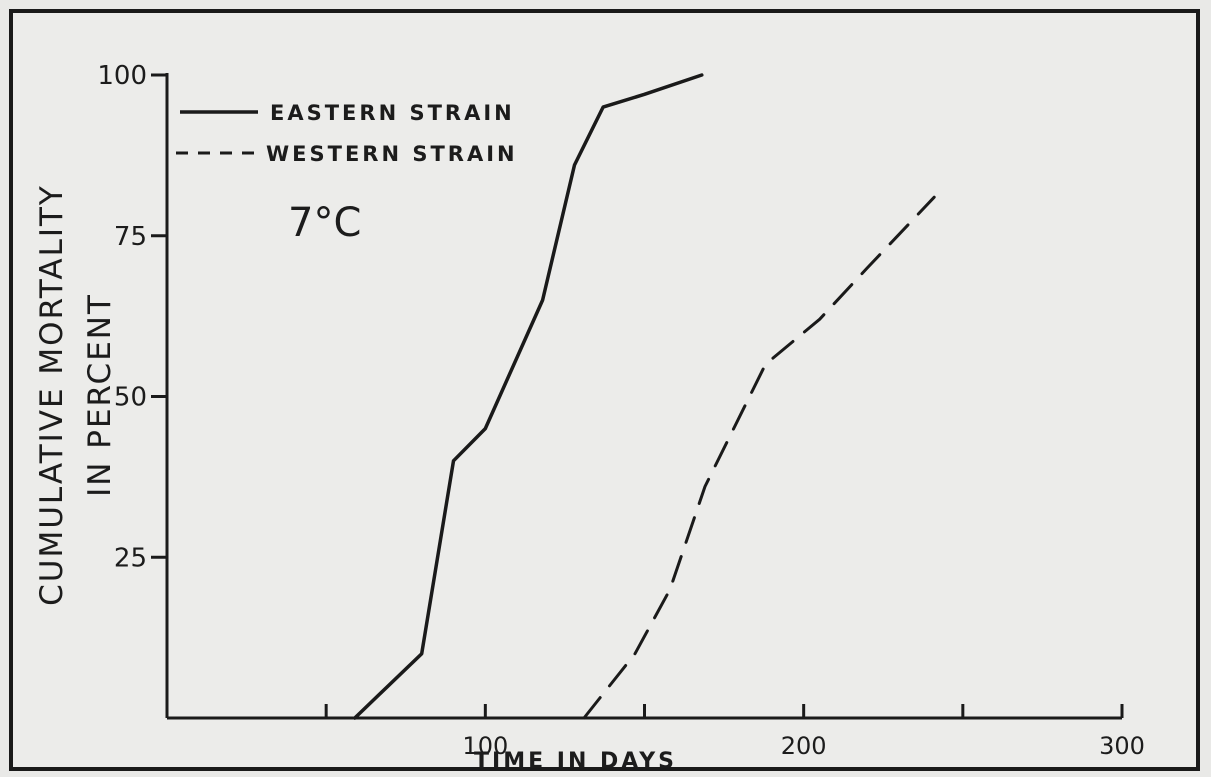 The image size is (1211, 777). I want to click on temperature-annotation: 7°C, so click(324, 223).